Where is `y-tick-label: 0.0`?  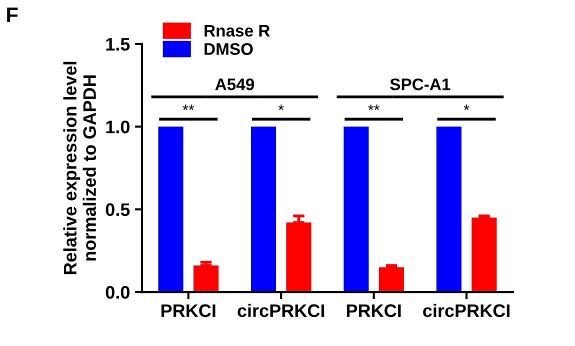
y-tick-label: 0.0 is located at coordinates (118, 292).